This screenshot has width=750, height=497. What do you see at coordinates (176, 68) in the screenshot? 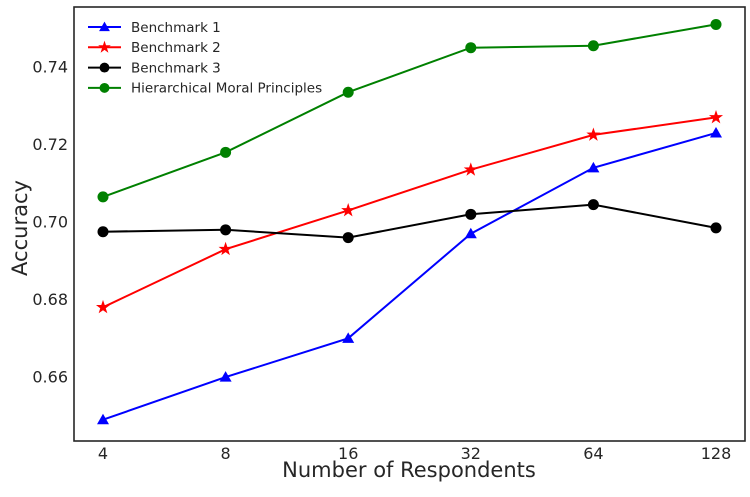
I see `legend-label: Benchmark 3` at bounding box center [176, 68].